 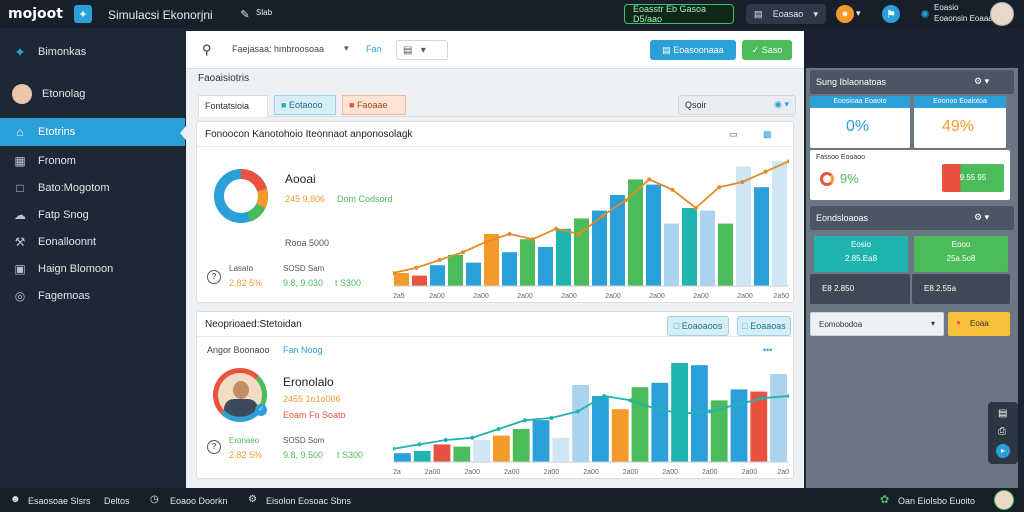 What do you see at coordinates (861, 254) in the screenshot?
I see `tile-1: Eosio 2.85.Ea8` at bounding box center [861, 254].